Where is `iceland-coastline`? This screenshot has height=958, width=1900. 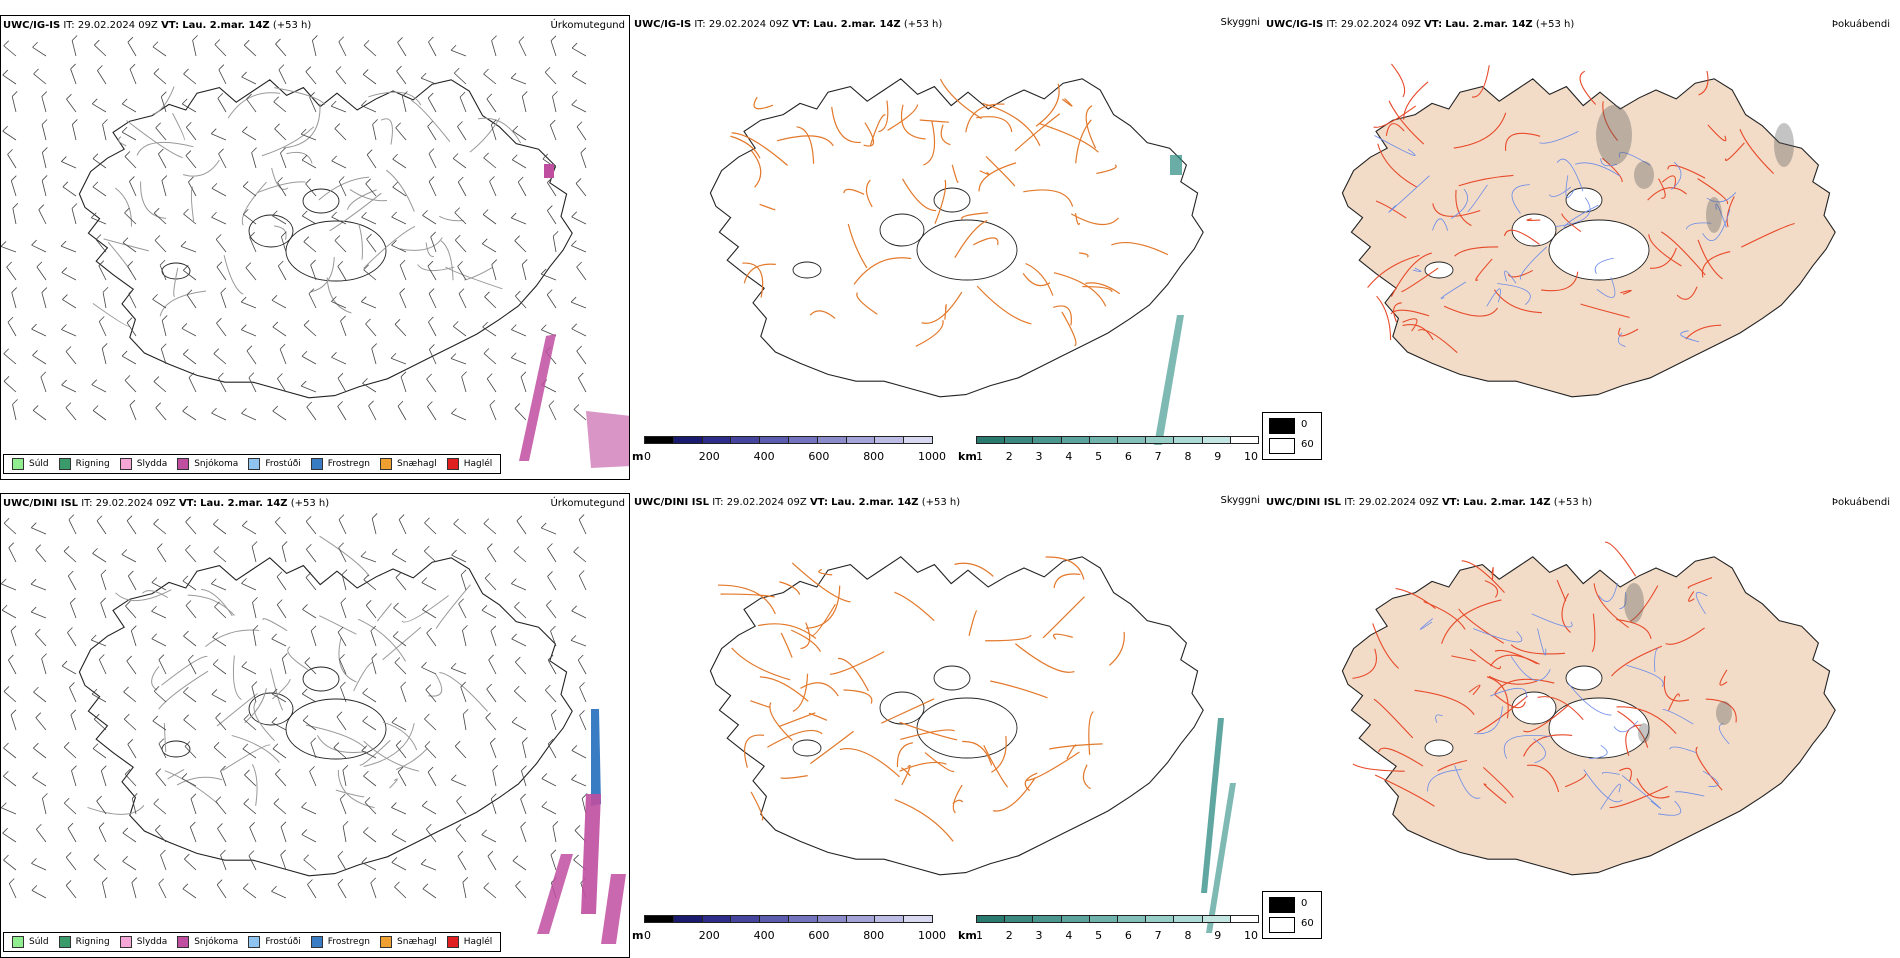 iceland-coastline is located at coordinates (956, 716).